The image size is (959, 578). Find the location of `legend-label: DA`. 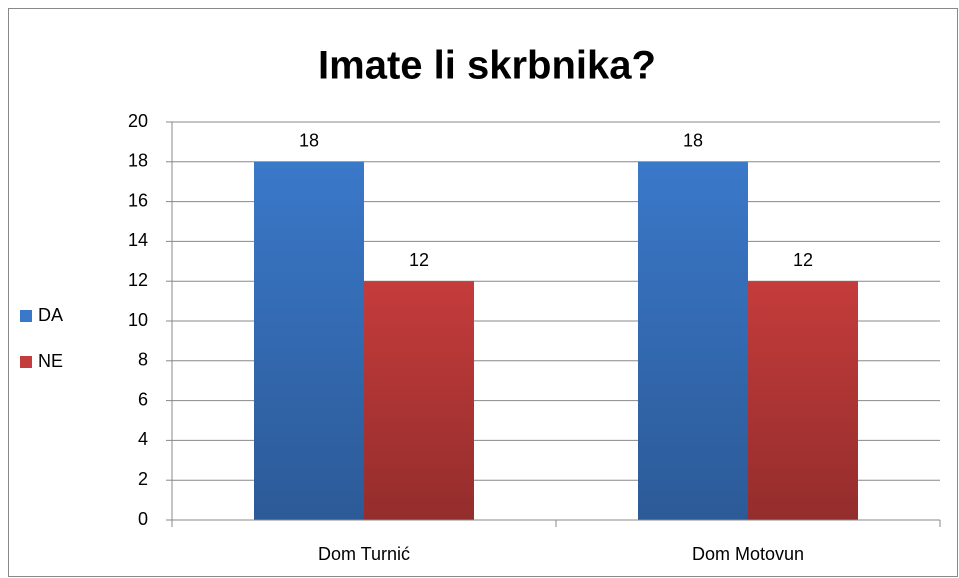

legend-label: DA is located at coordinates (50, 315).